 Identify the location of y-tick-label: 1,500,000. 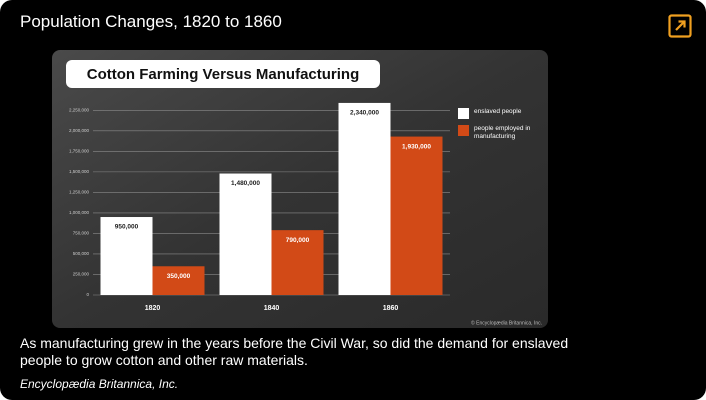
(79, 171).